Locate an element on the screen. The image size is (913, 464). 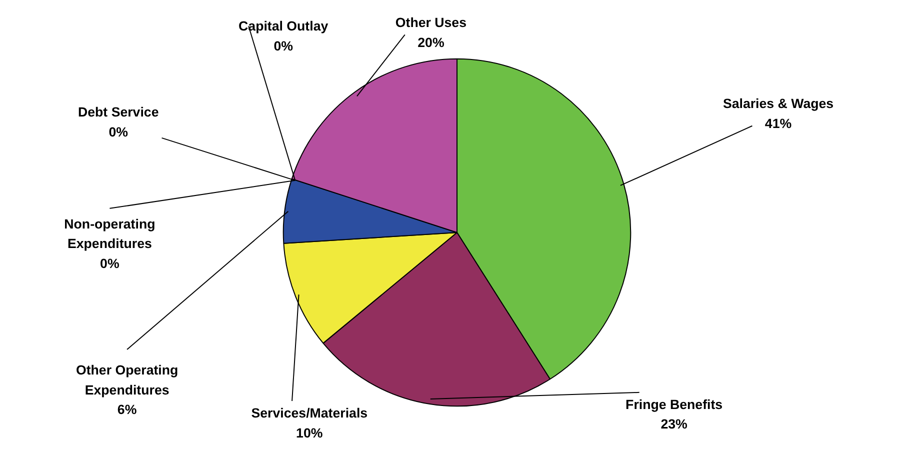
data-label: 41% is located at coordinates (778, 123).